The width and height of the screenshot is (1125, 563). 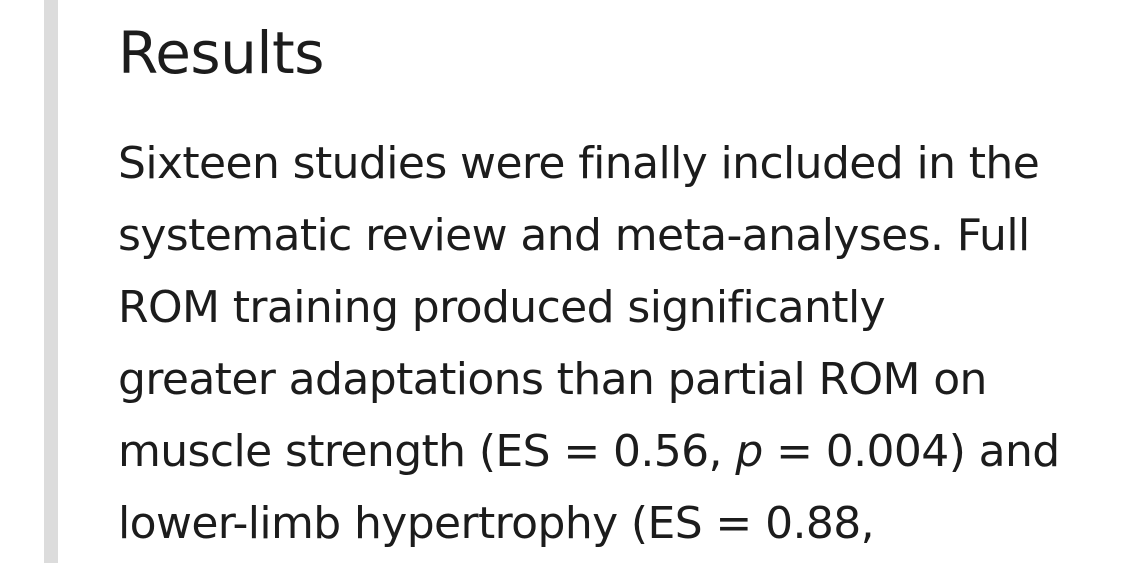 What do you see at coordinates (221, 53) in the screenshot?
I see `section-heading: Results` at bounding box center [221, 53].